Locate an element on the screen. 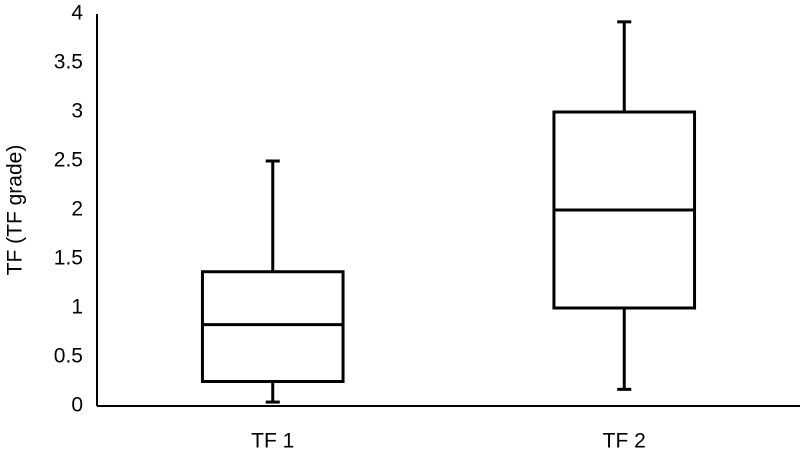 The image size is (810, 461). y-tick-label: 3.5 is located at coordinates (68, 62).